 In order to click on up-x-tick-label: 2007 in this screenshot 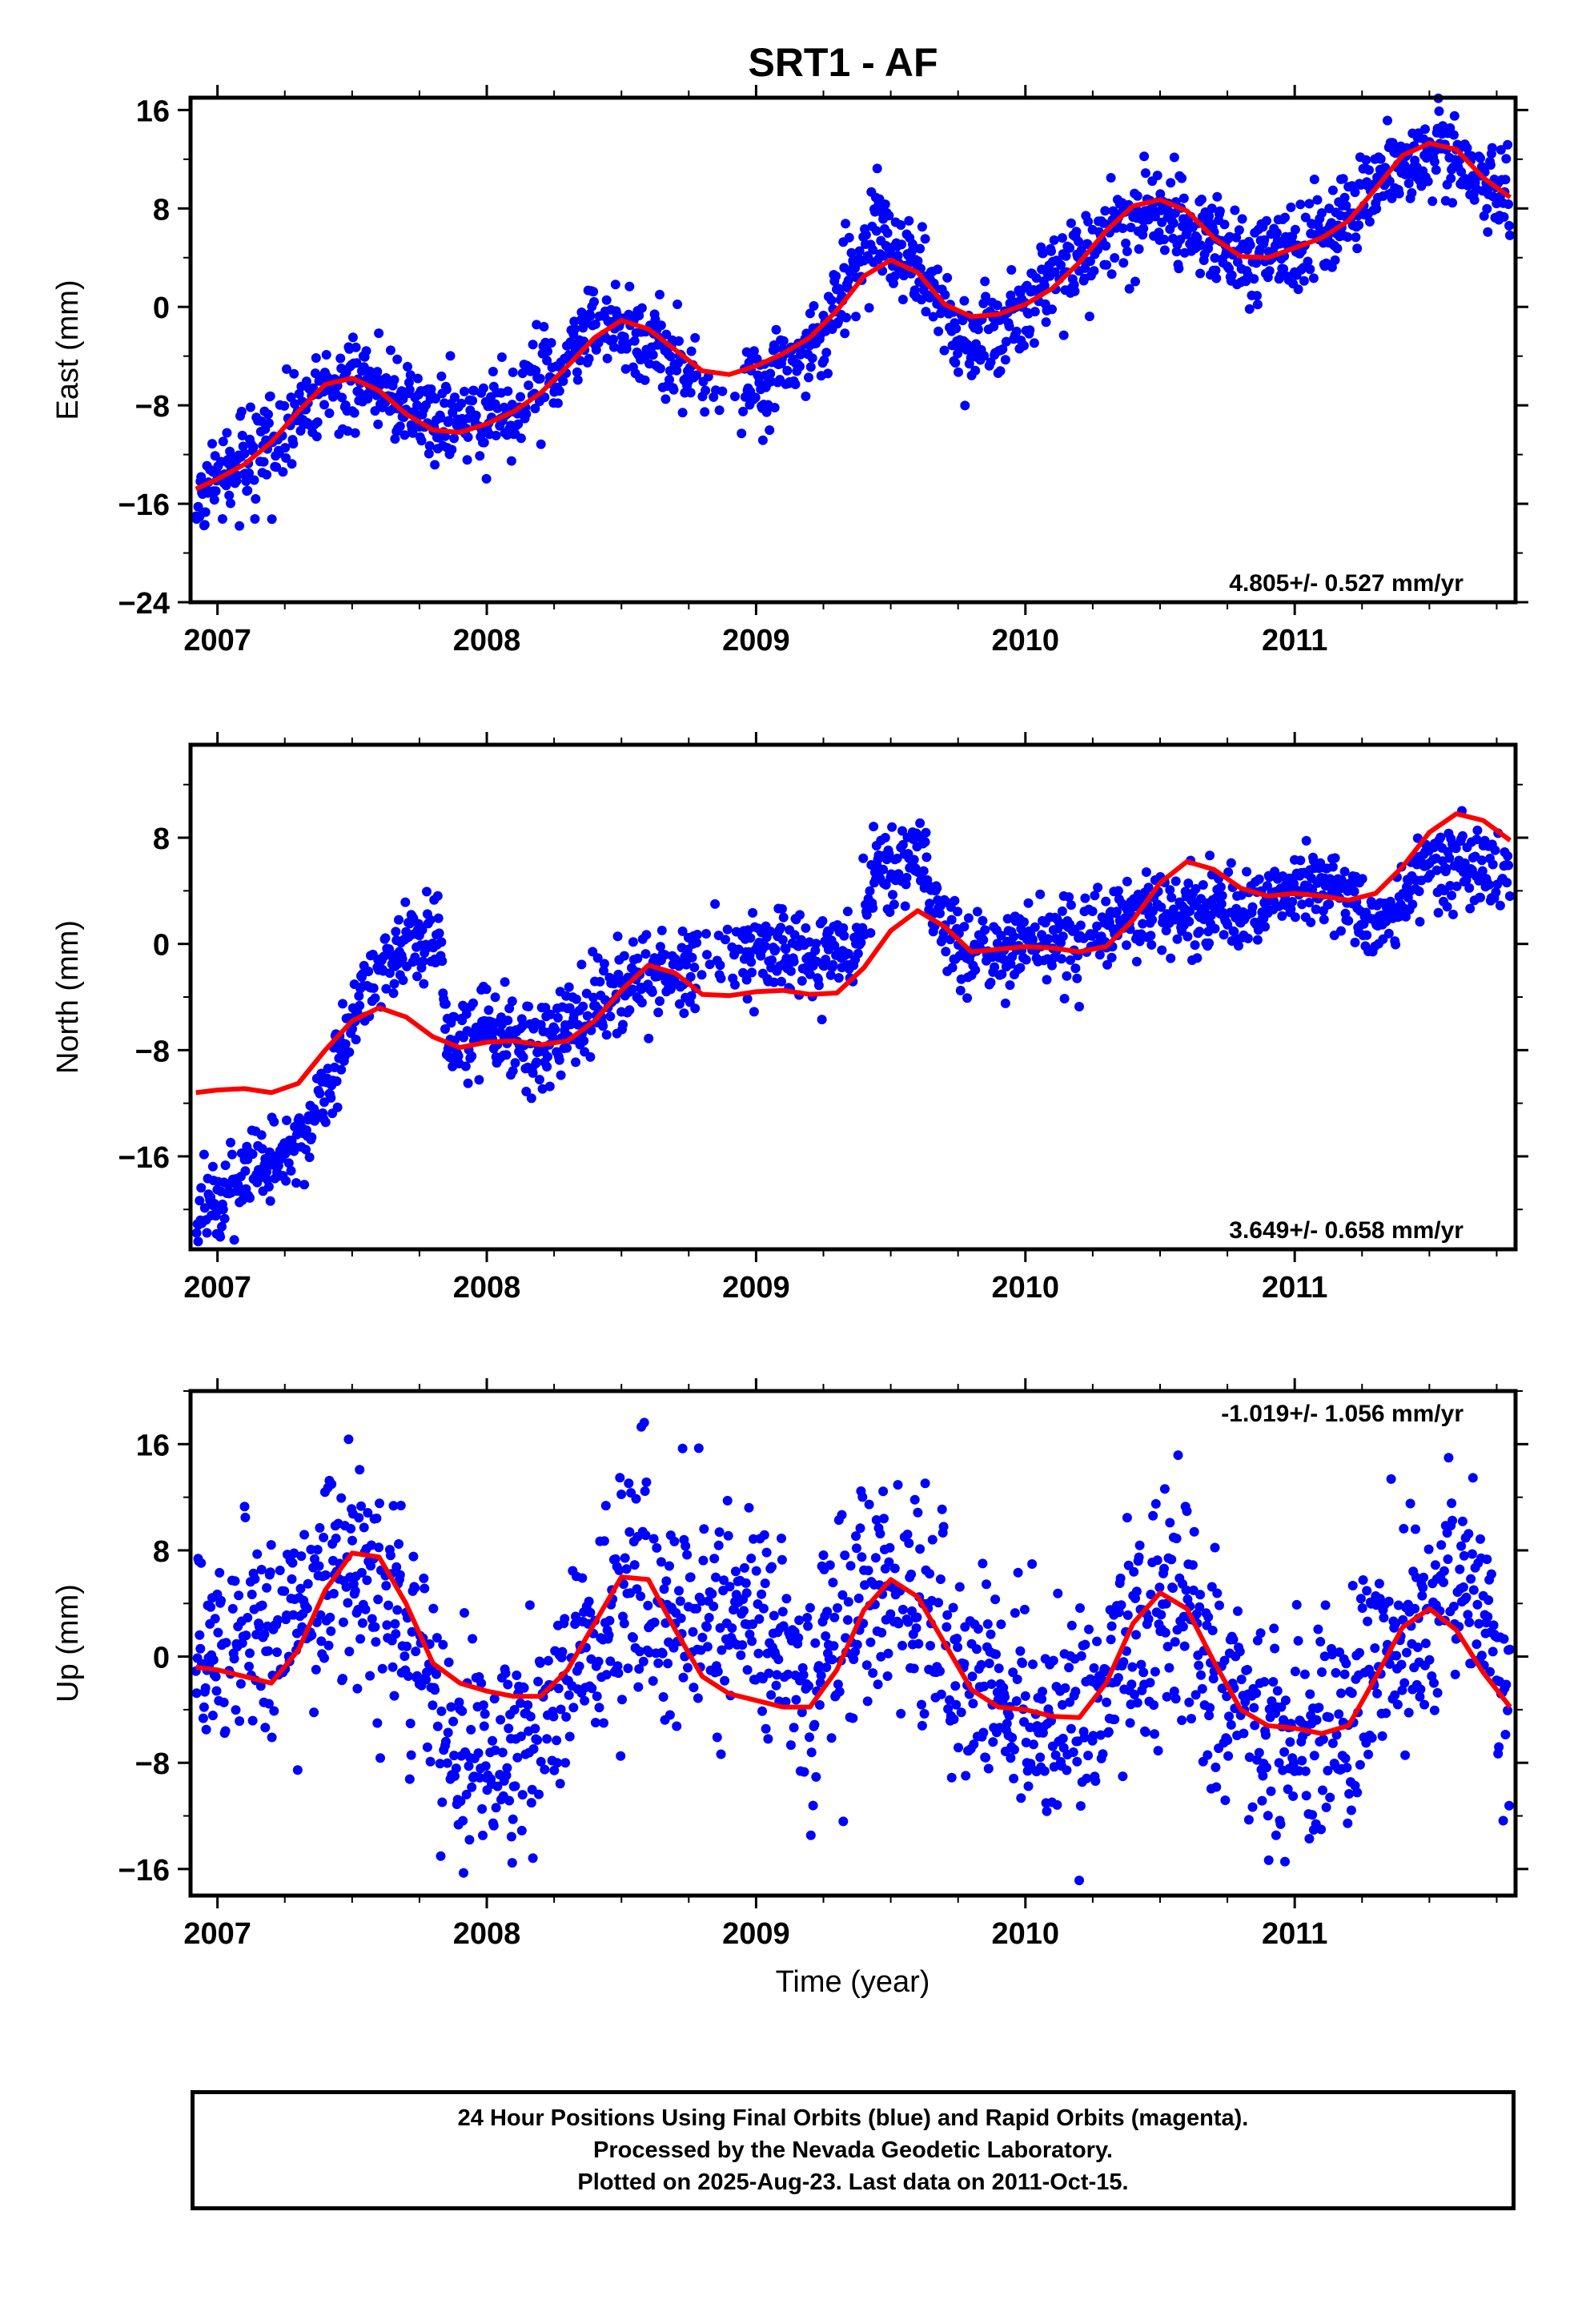, I will do `click(217, 1934)`.